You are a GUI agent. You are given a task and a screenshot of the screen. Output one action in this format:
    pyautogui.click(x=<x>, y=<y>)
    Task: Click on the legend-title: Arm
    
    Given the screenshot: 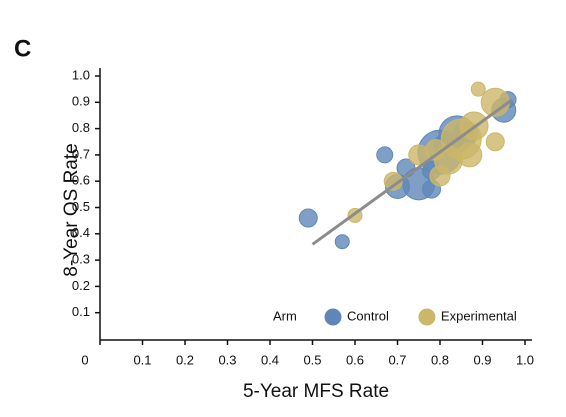 What is the action you would take?
    pyautogui.click(x=285, y=315)
    